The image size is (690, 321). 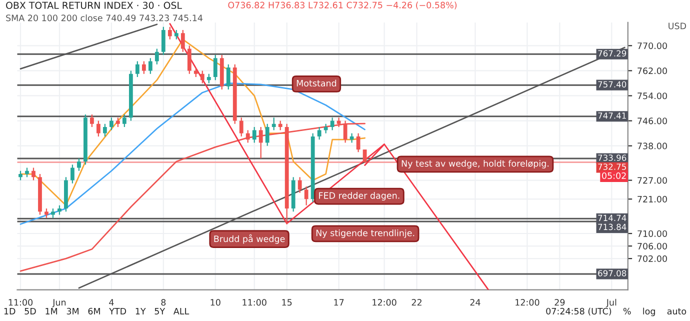 What do you see at coordinates (59, 303) in the screenshot?
I see `x-tick-label: Jun` at bounding box center [59, 303].